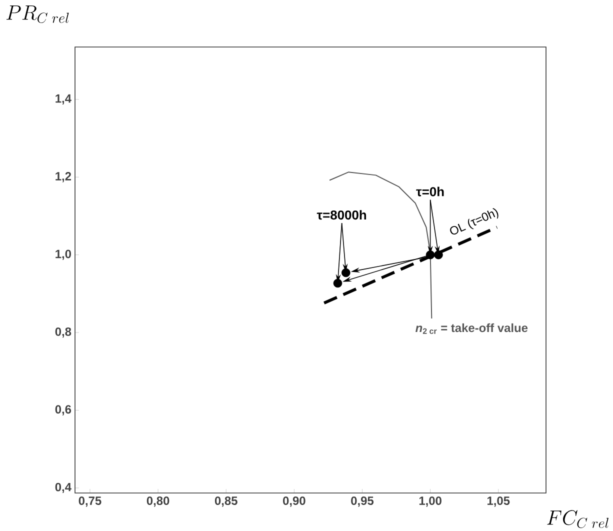  What do you see at coordinates (64, 99) in the screenshot?
I see `y-tick-label: 1,4` at bounding box center [64, 99].